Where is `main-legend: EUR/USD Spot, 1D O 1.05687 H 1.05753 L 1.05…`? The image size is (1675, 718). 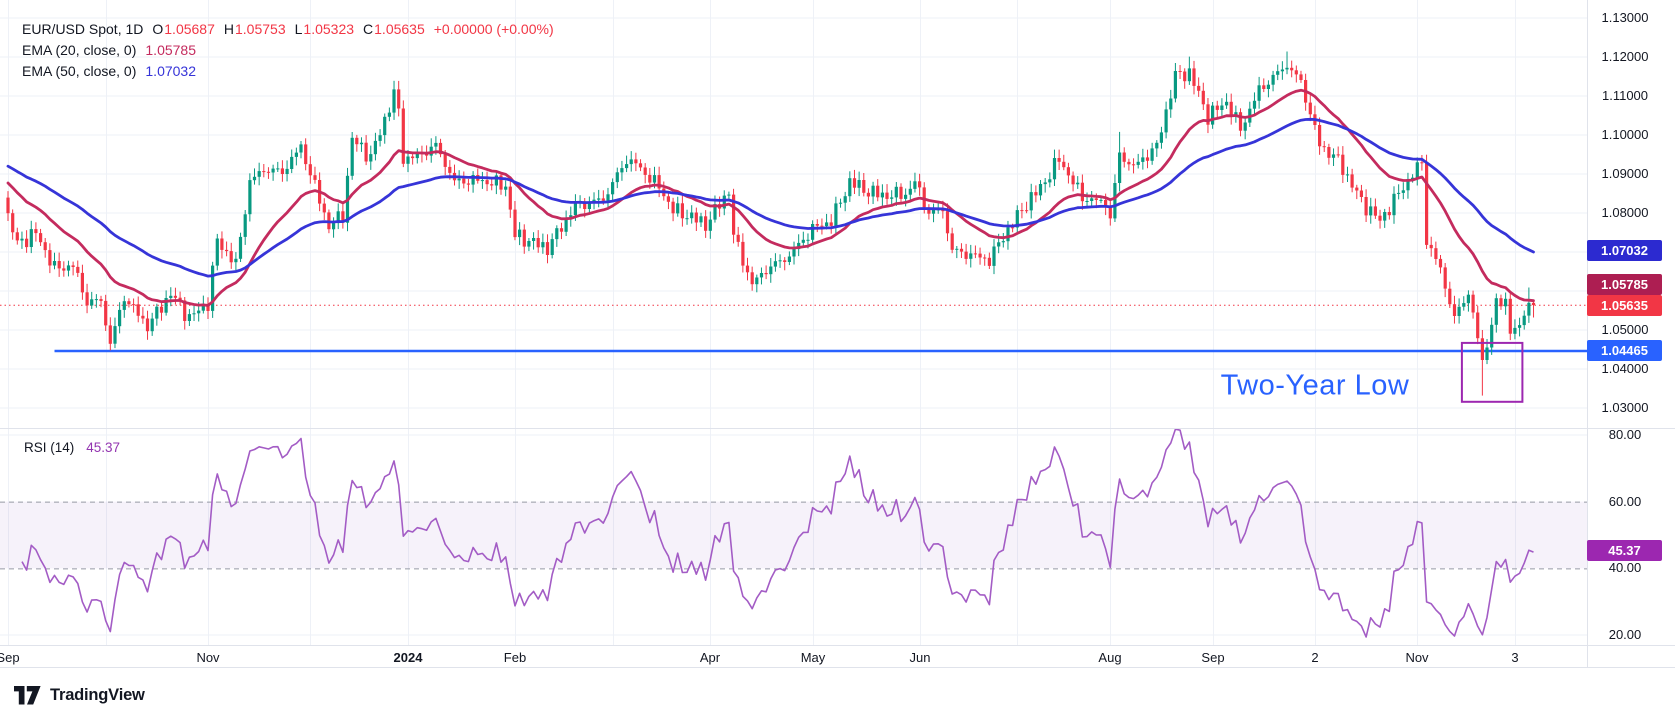 main-legend: EUR/USD Spot, 1D O 1.05687 H 1.05753 L 1.05… is located at coordinates (288, 49).